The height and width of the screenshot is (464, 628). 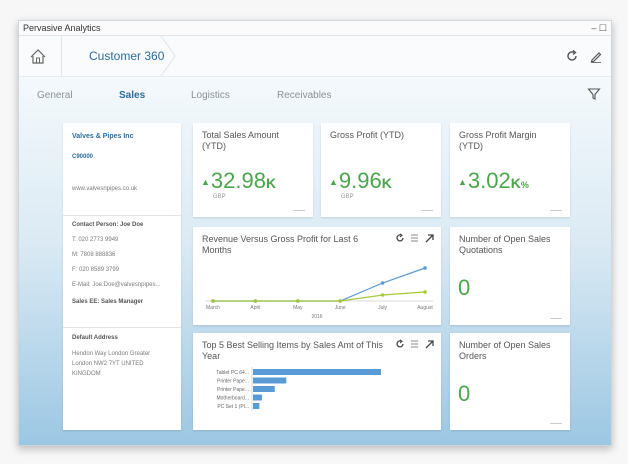 What do you see at coordinates (61, 56) in the screenshot?
I see `breadcrumb-divider` at bounding box center [61, 56].